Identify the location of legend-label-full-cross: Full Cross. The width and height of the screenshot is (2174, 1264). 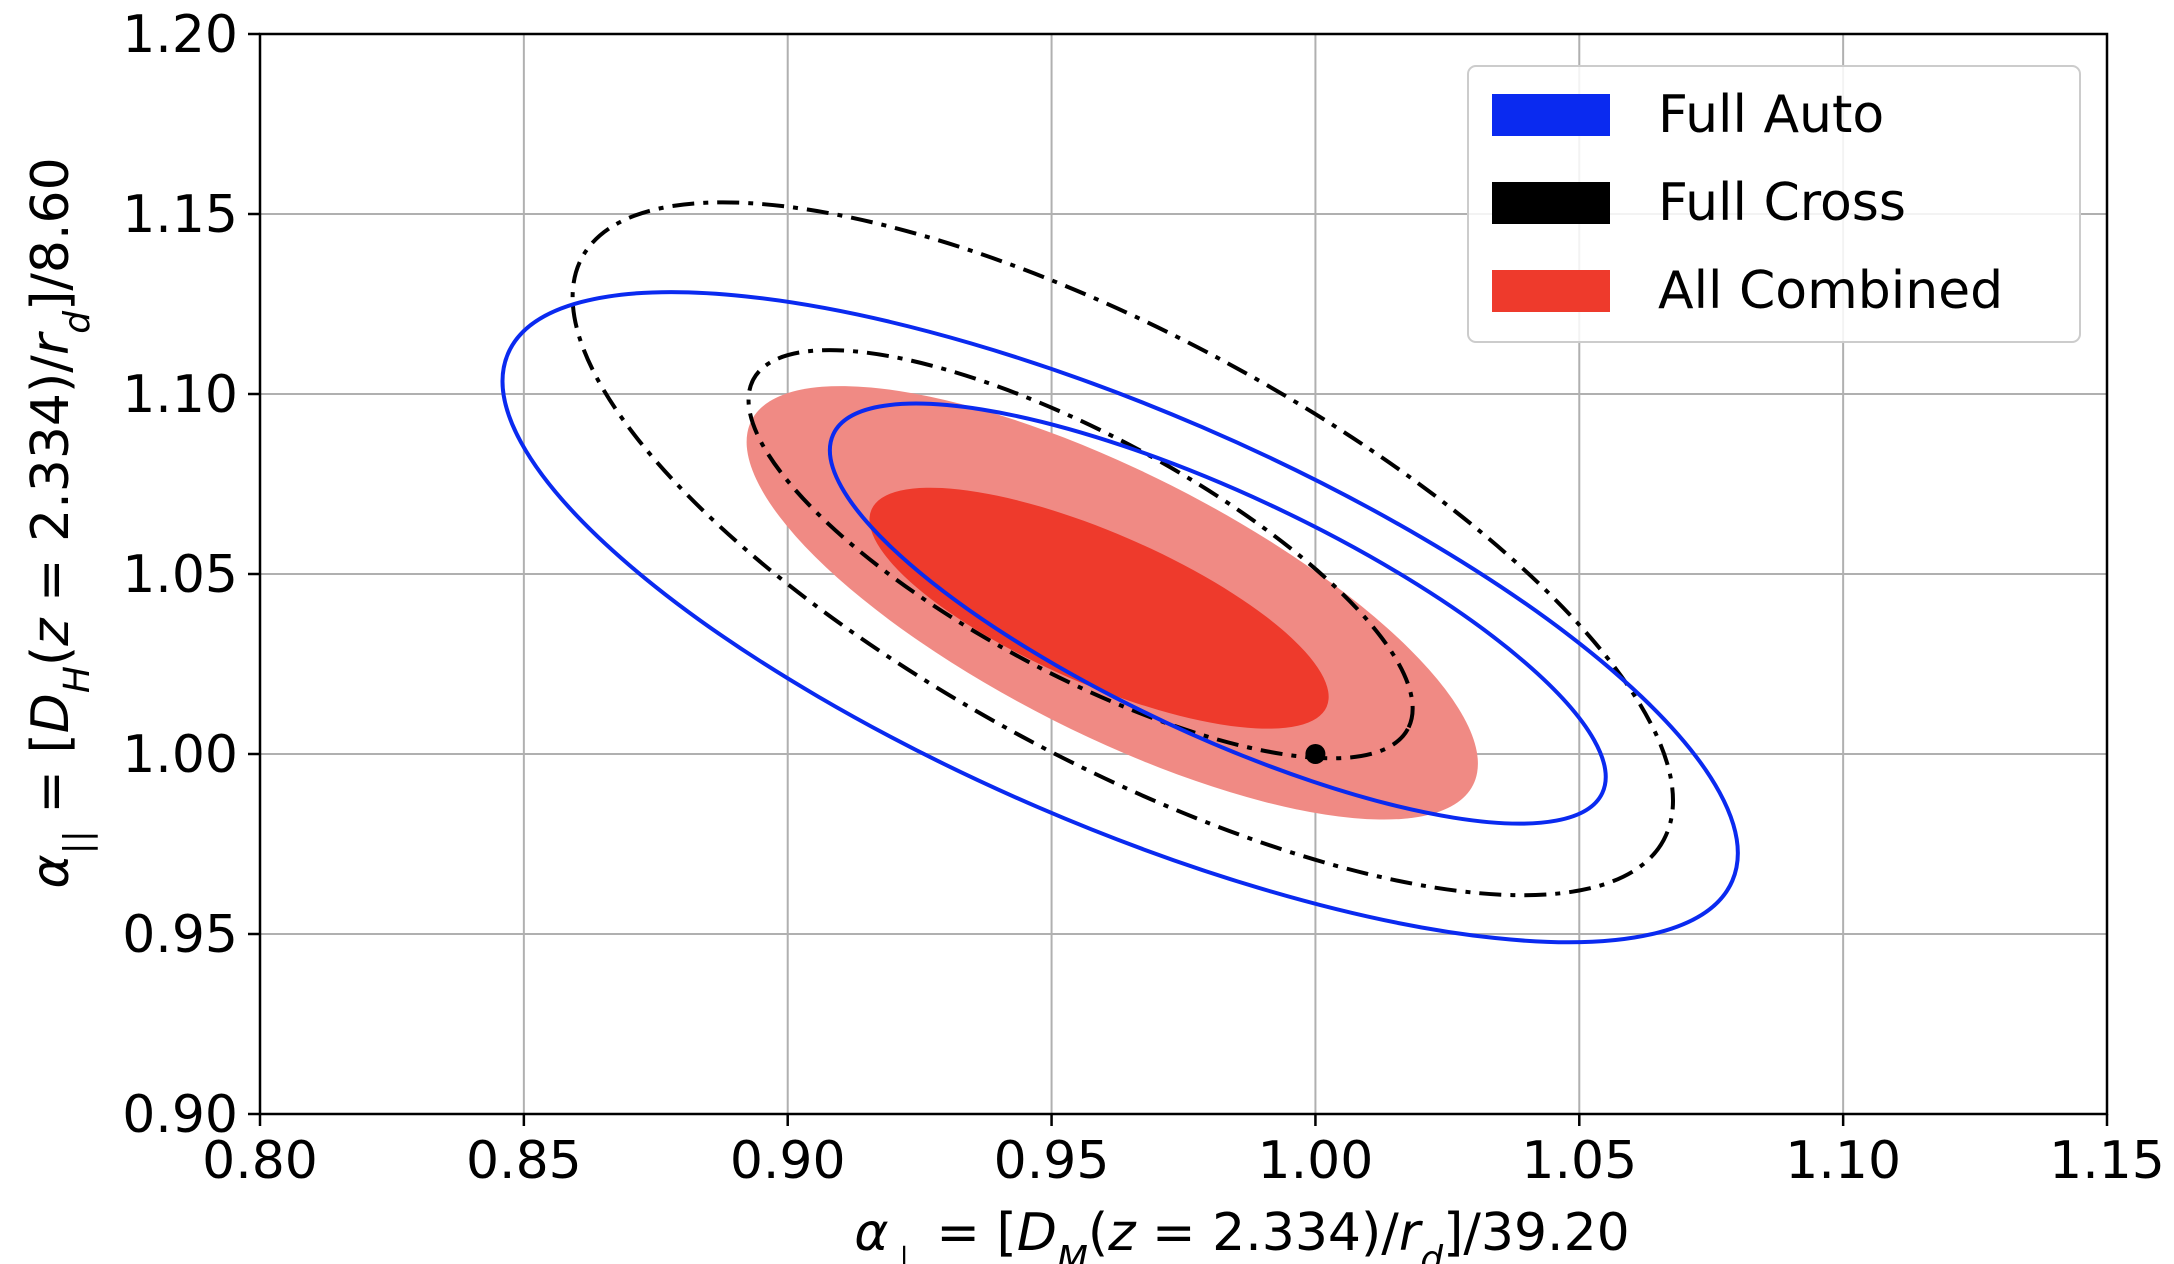
(1782, 203).